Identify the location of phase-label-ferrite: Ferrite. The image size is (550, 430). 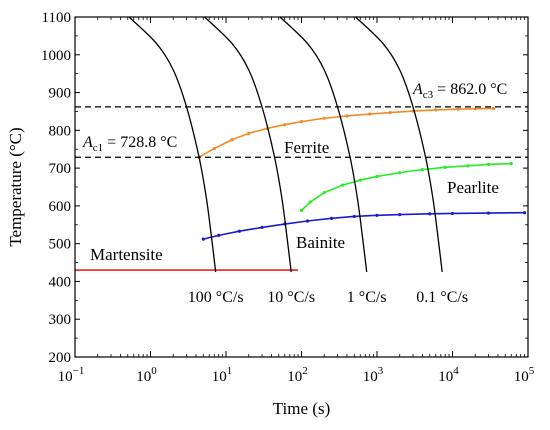
(306, 147).